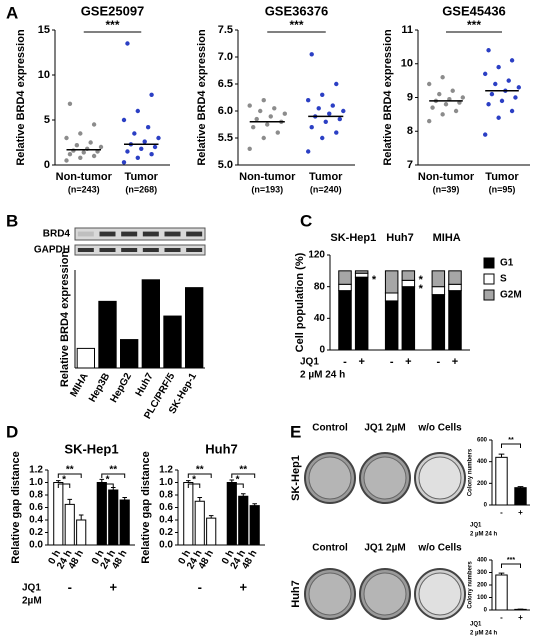 The height and width of the screenshot is (641, 550). Describe the element at coordinates (199, 475) in the screenshot. I see `significance-bracket` at that location.